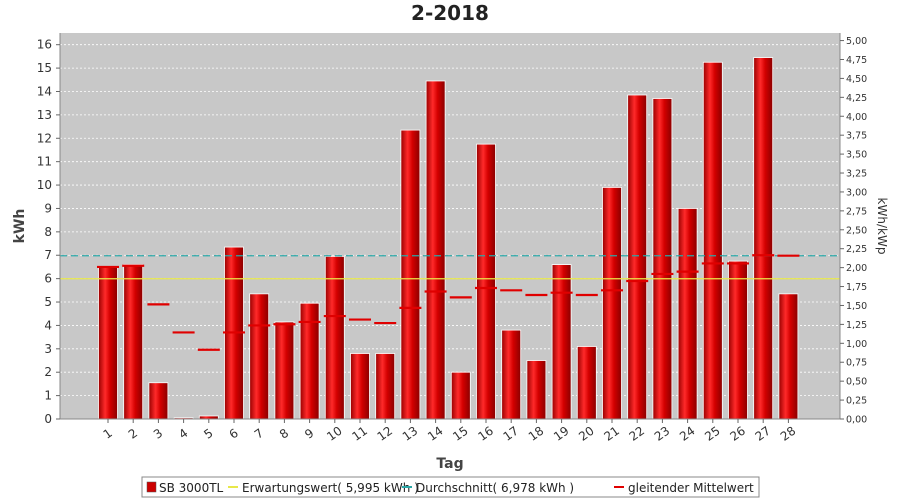  What do you see at coordinates (48, 255) in the screenshot?
I see `y-tick-label-7: 7` at bounding box center [48, 255].